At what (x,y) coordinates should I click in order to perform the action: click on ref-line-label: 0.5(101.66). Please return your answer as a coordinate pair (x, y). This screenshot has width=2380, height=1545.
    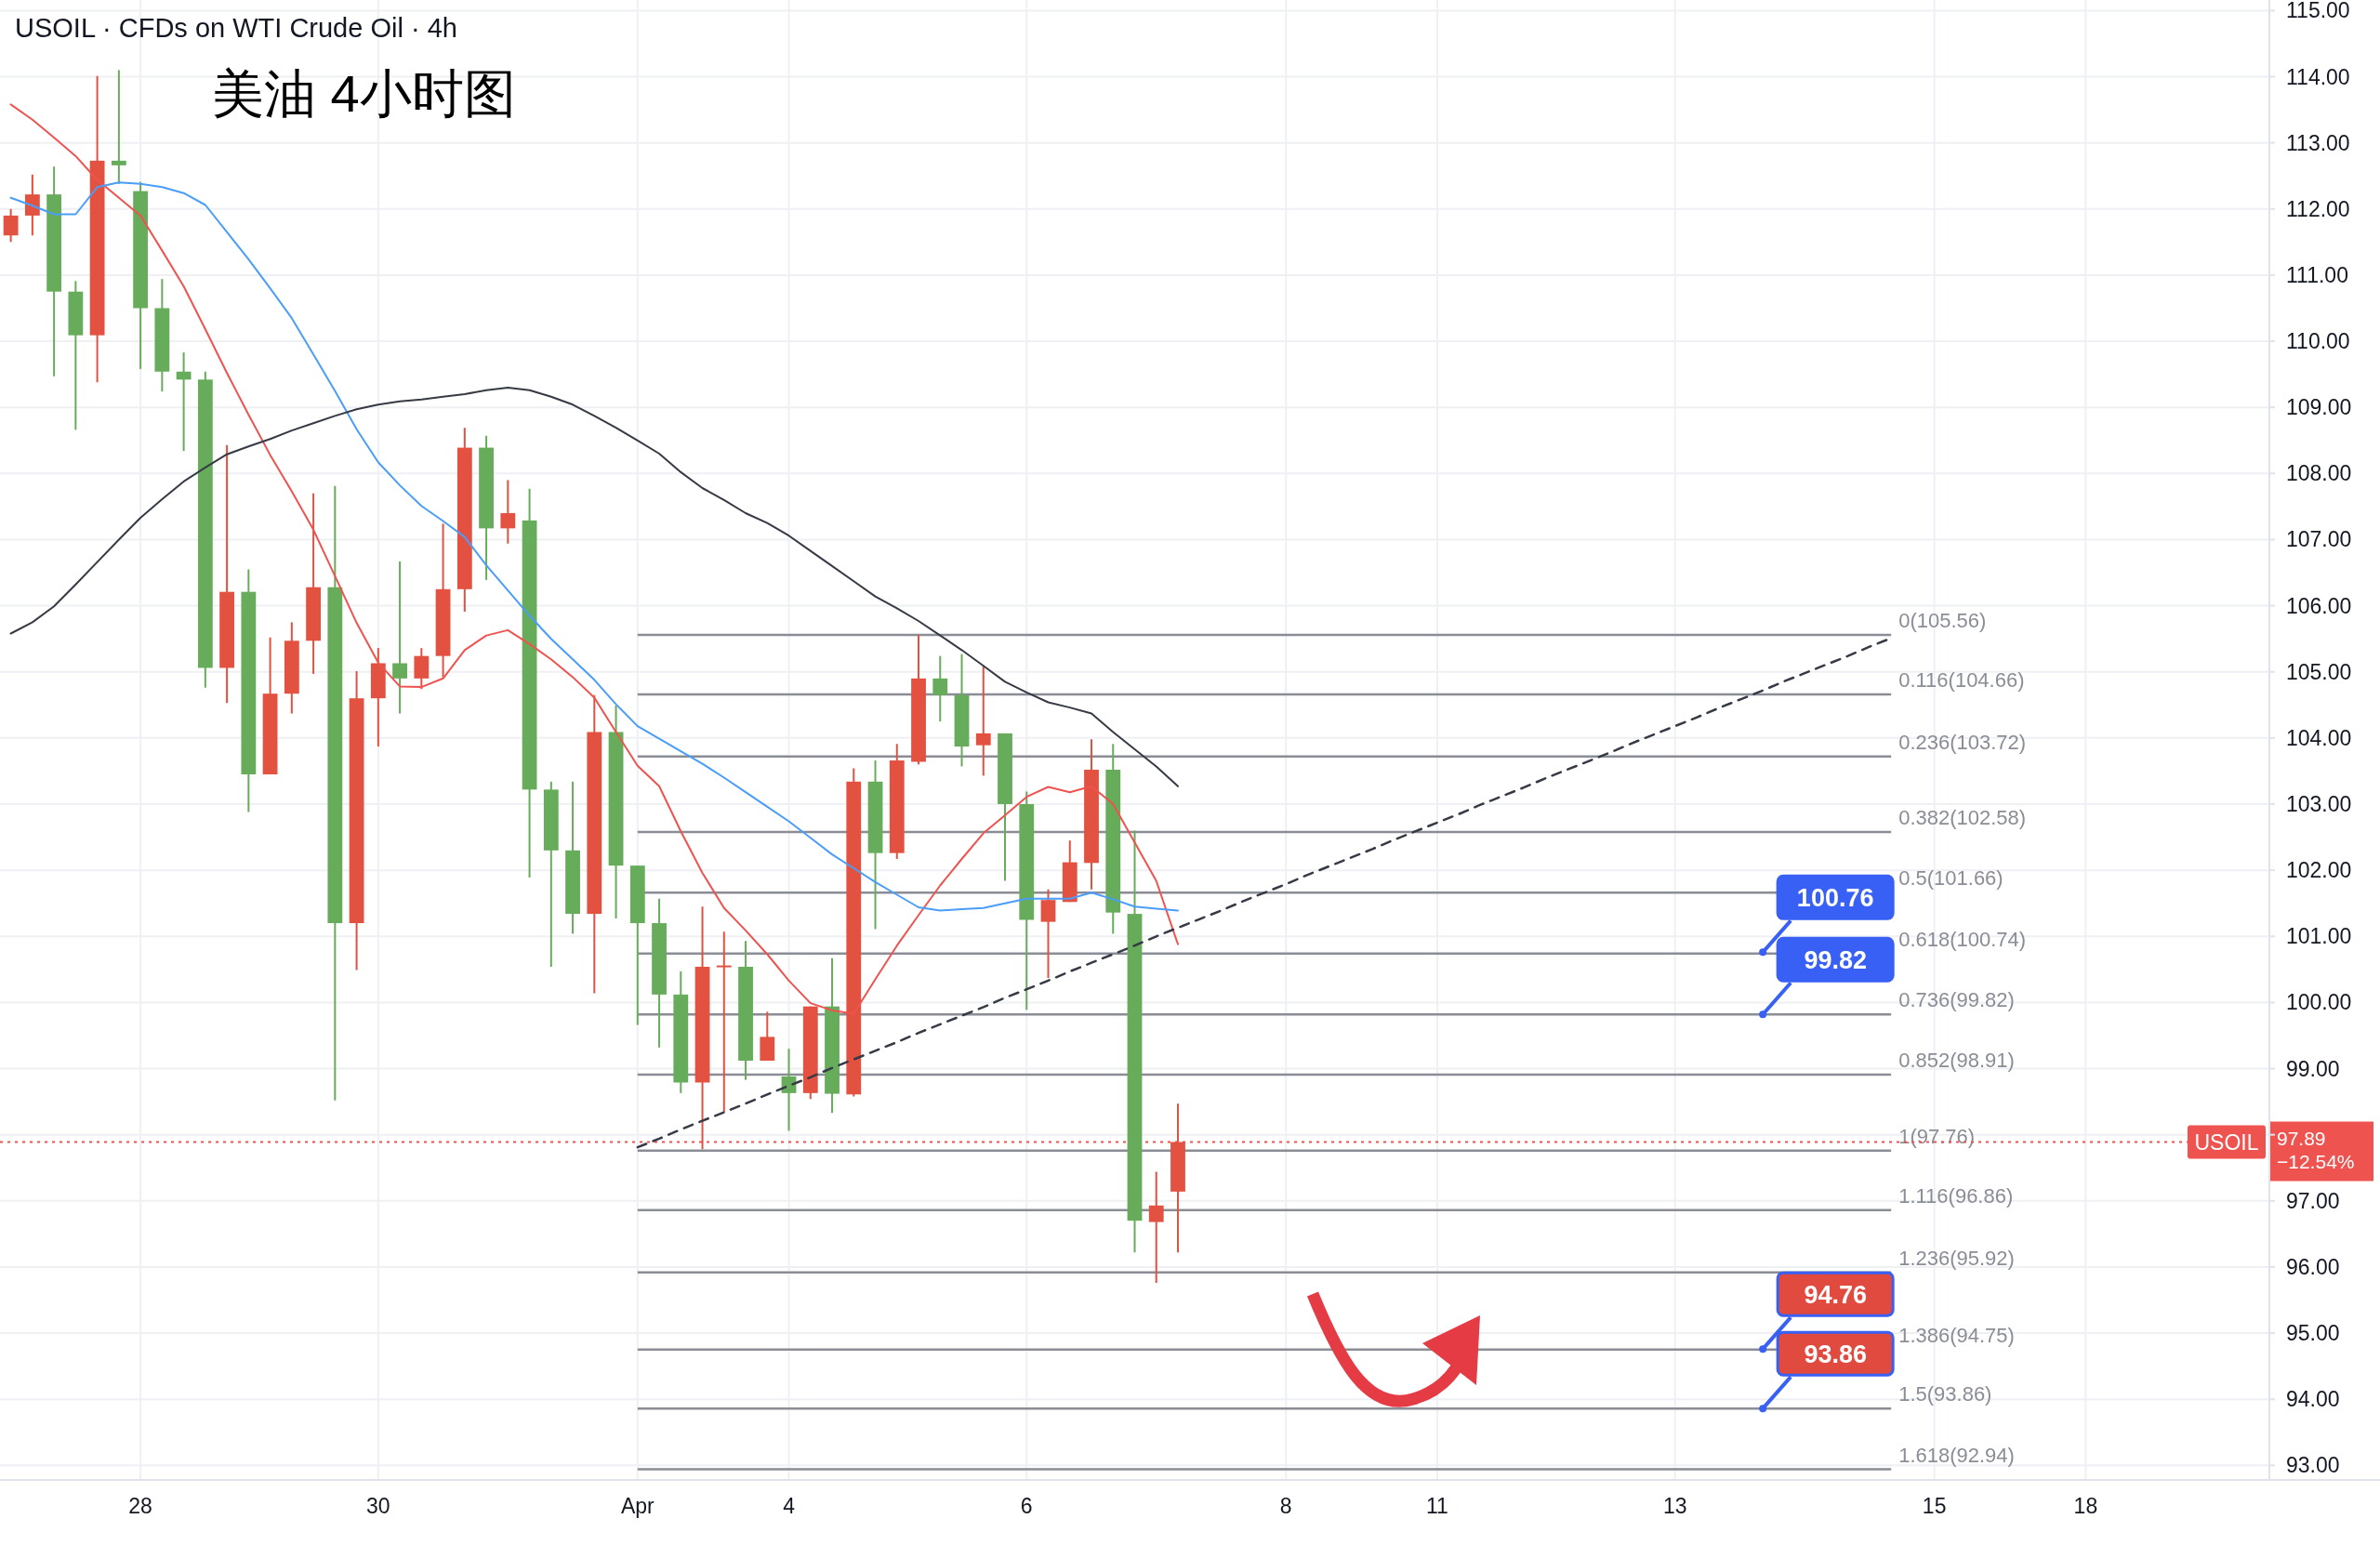
    Looking at the image, I should click on (1950, 879).